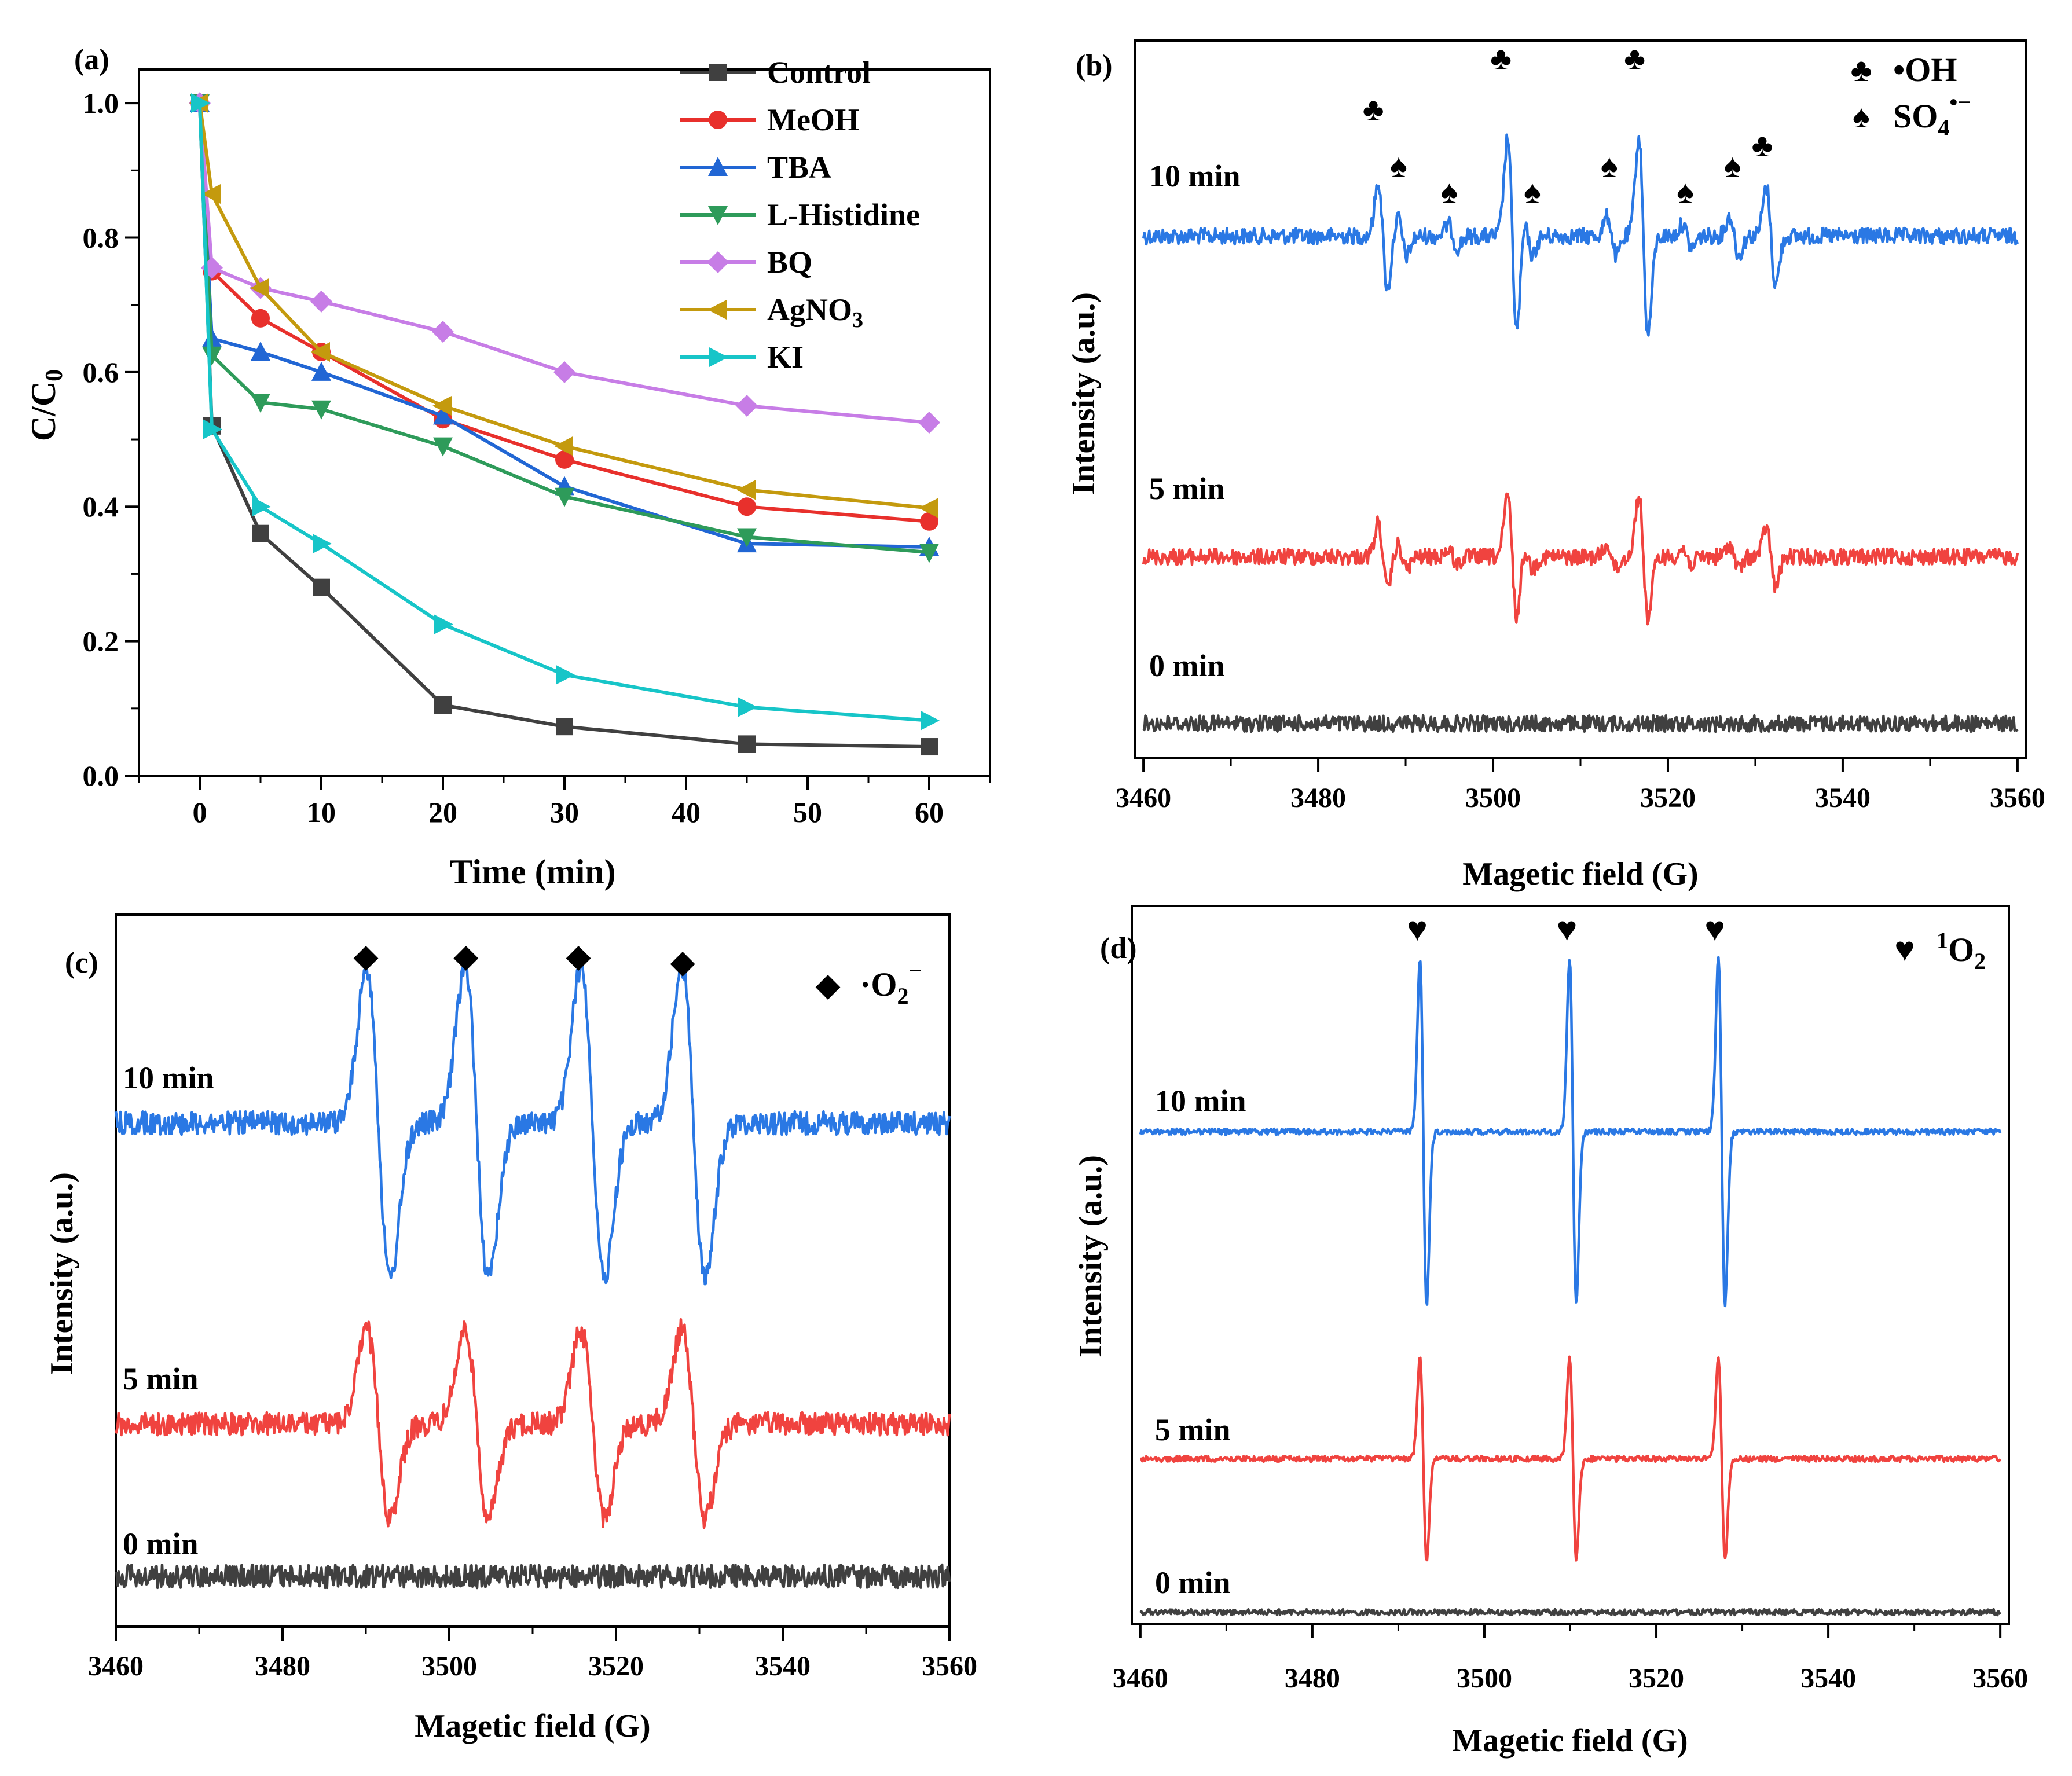 The width and height of the screenshot is (2072, 1776). I want to click on legend-label-text: AgNO, so click(809, 309).